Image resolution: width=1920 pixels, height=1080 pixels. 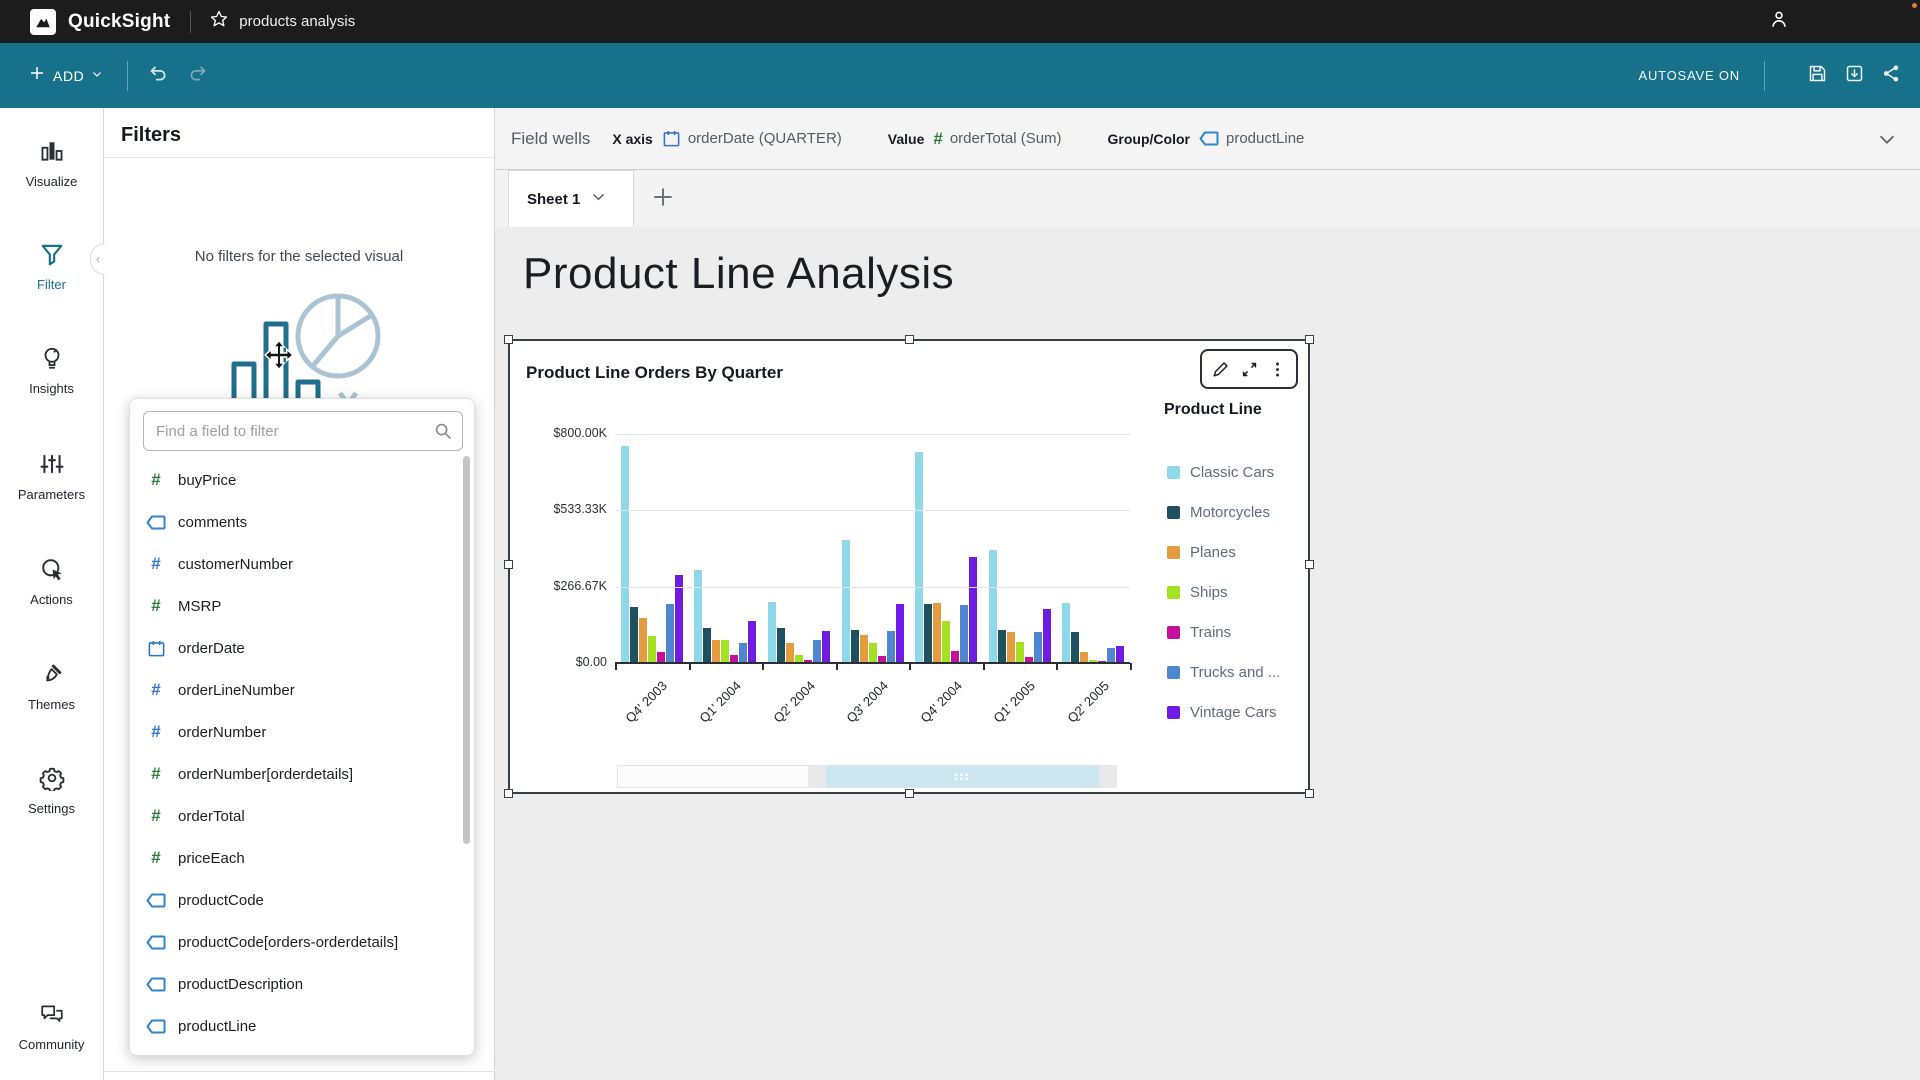 What do you see at coordinates (302, 732) in the screenshot?
I see `field-item-orderNumber: # orderNumber` at bounding box center [302, 732].